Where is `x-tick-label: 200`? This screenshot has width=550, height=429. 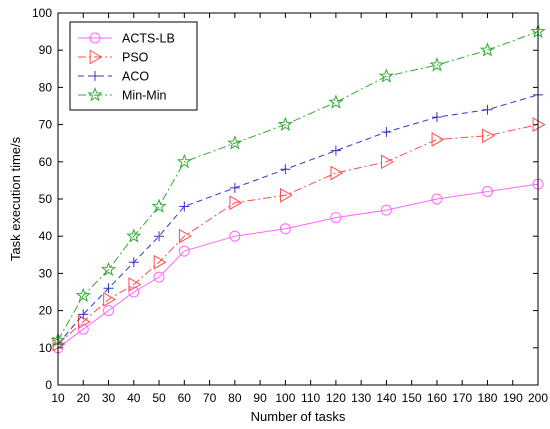
x-tick-label: 200 is located at coordinates (538, 398).